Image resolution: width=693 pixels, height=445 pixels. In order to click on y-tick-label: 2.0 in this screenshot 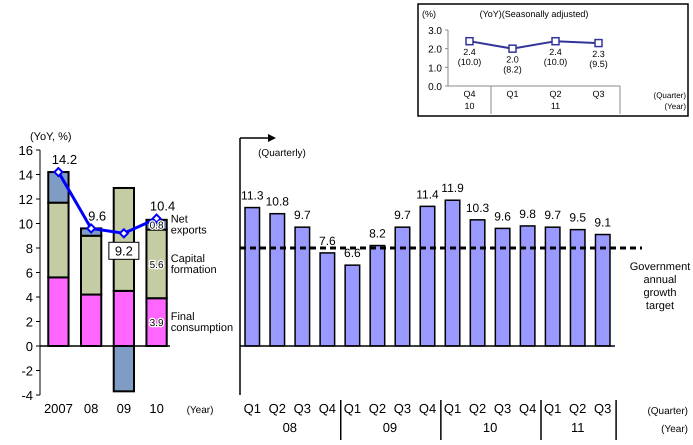, I will do `click(435, 50)`.